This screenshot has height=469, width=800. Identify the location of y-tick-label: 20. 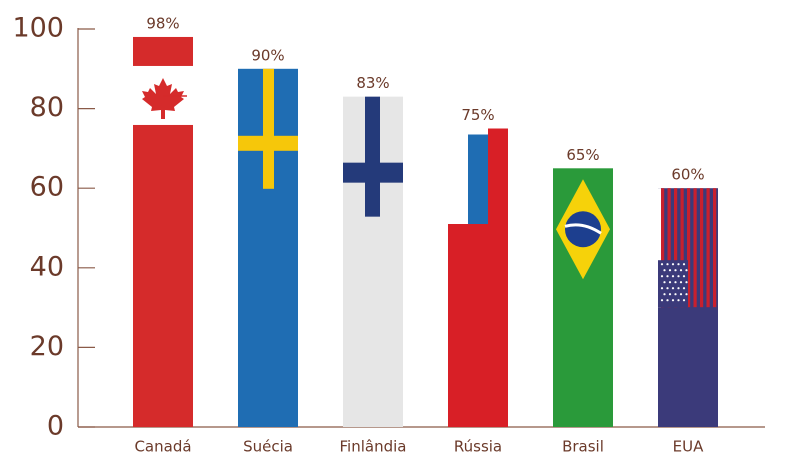
(47, 346).